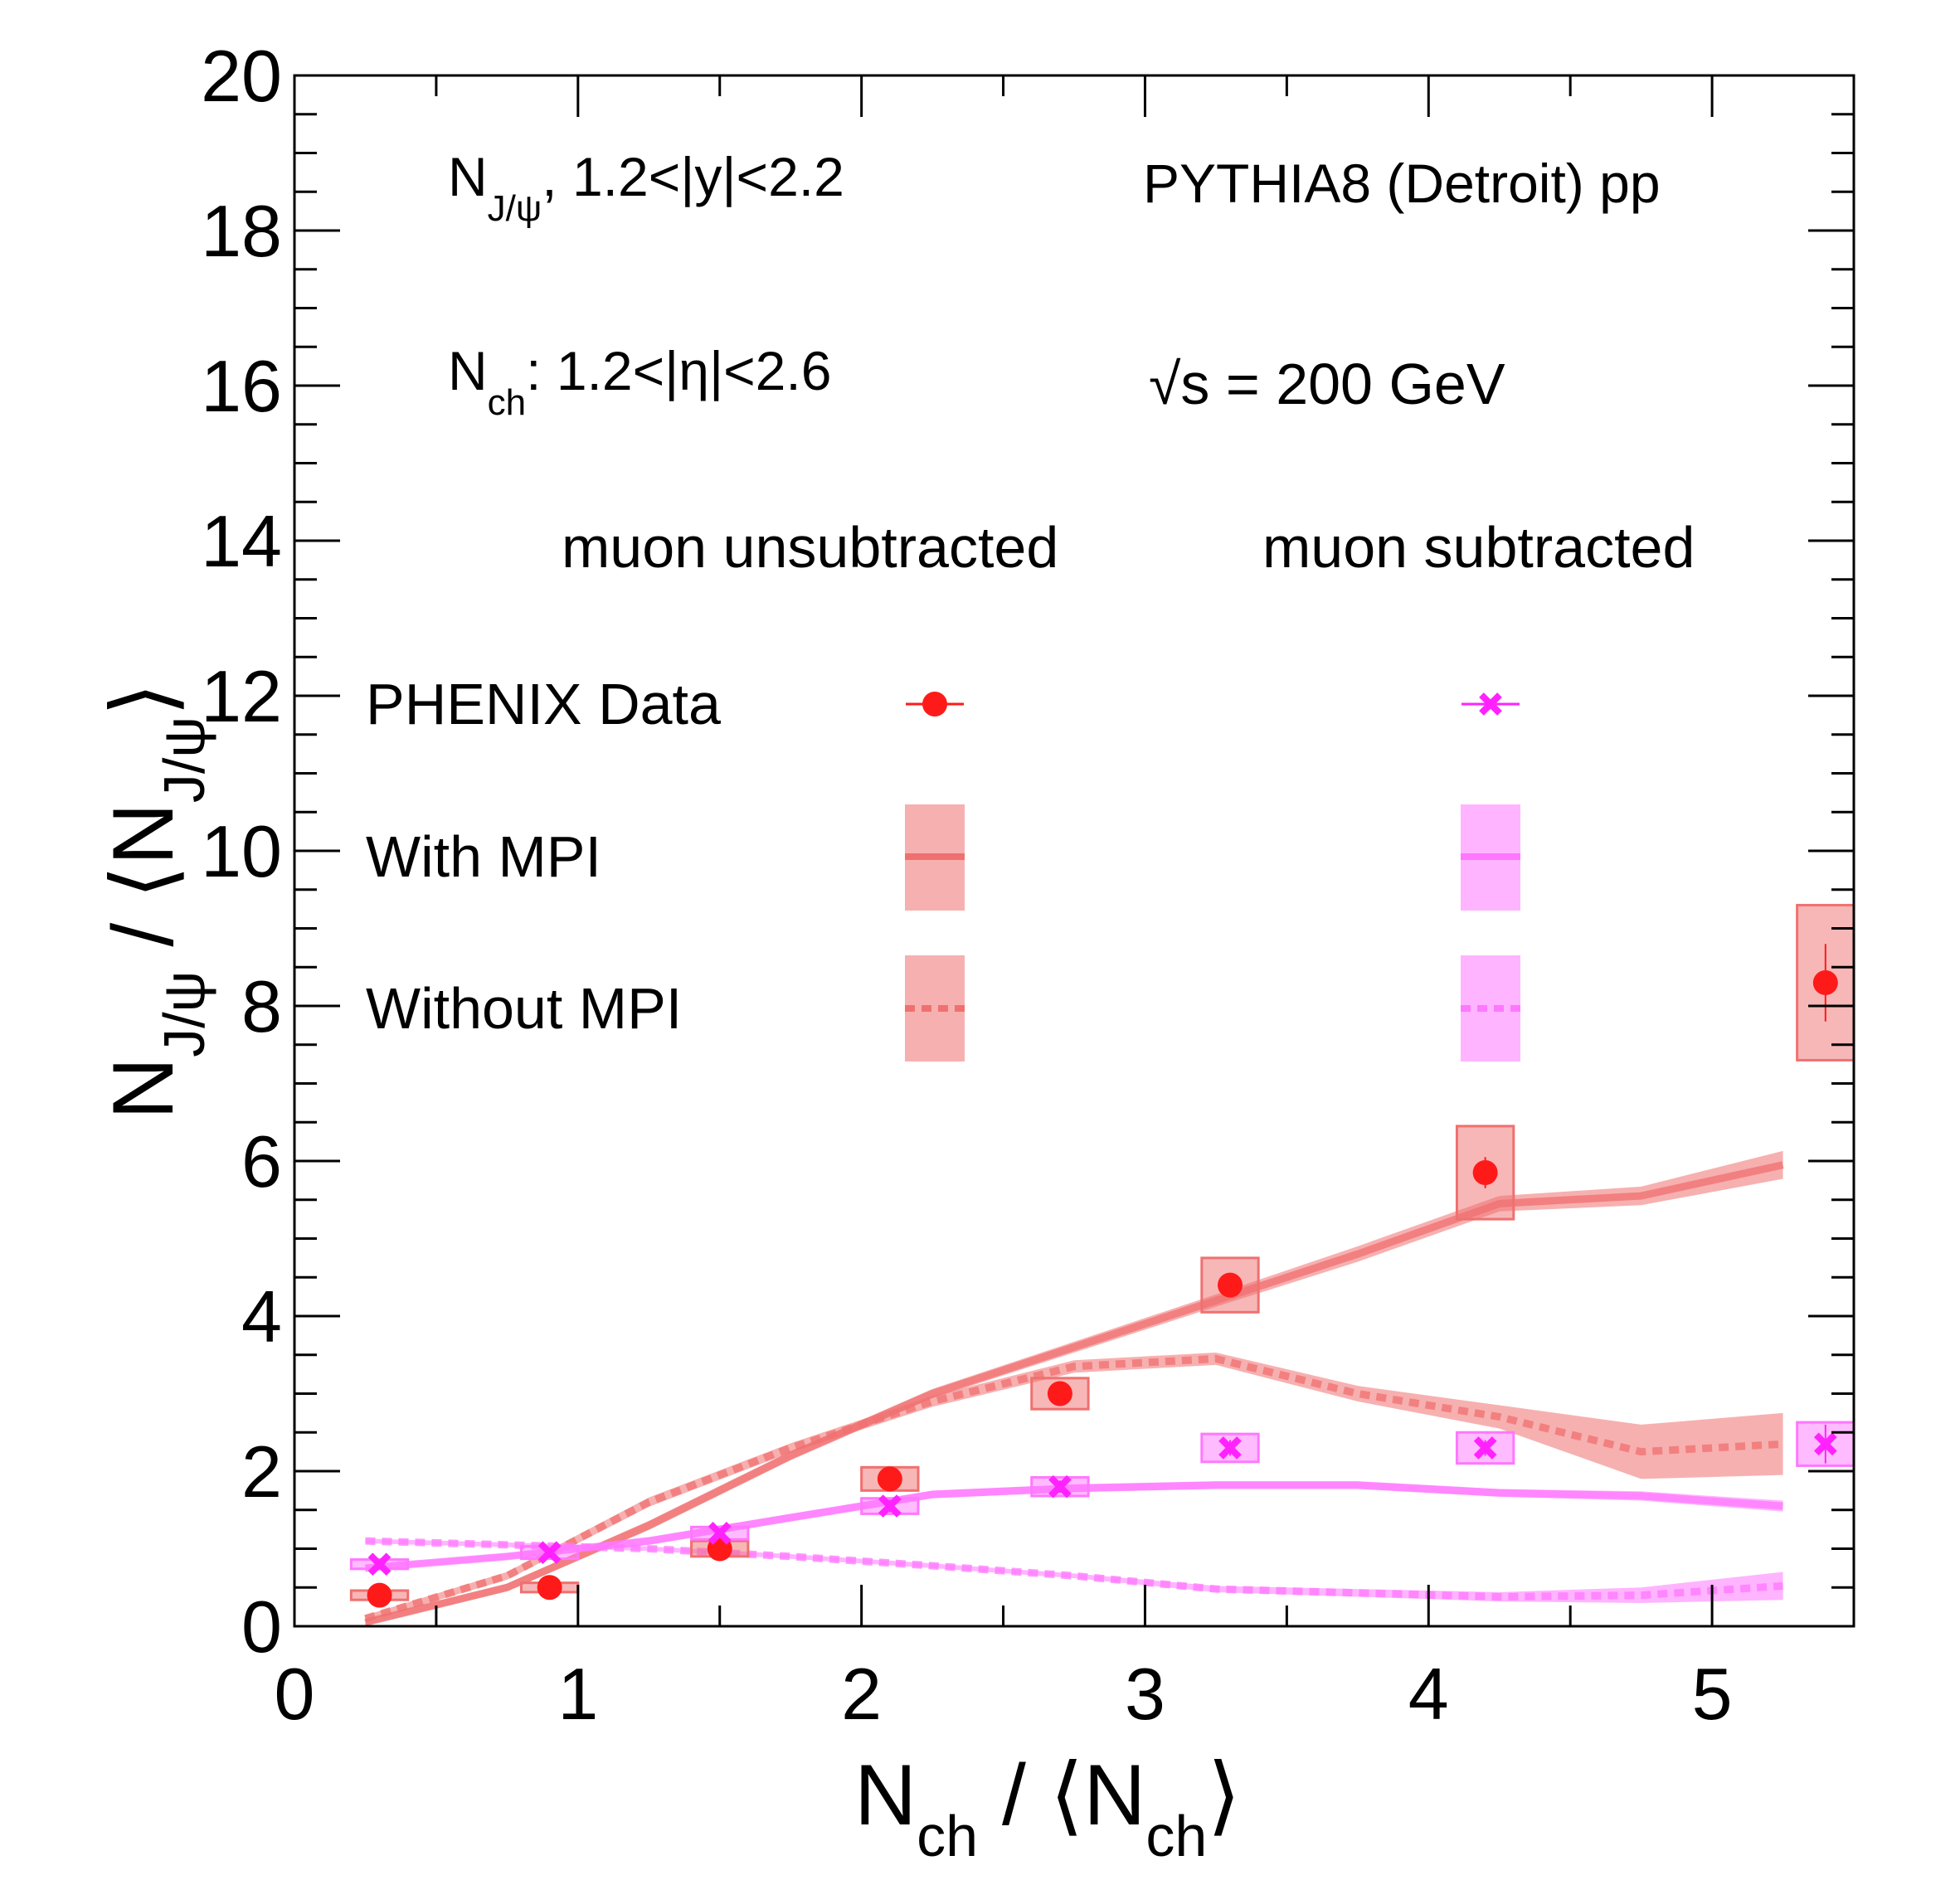 This screenshot has width=1960, height=1880. Describe the element at coordinates (261, 1627) in the screenshot. I see `y-tick-label: 0` at that location.